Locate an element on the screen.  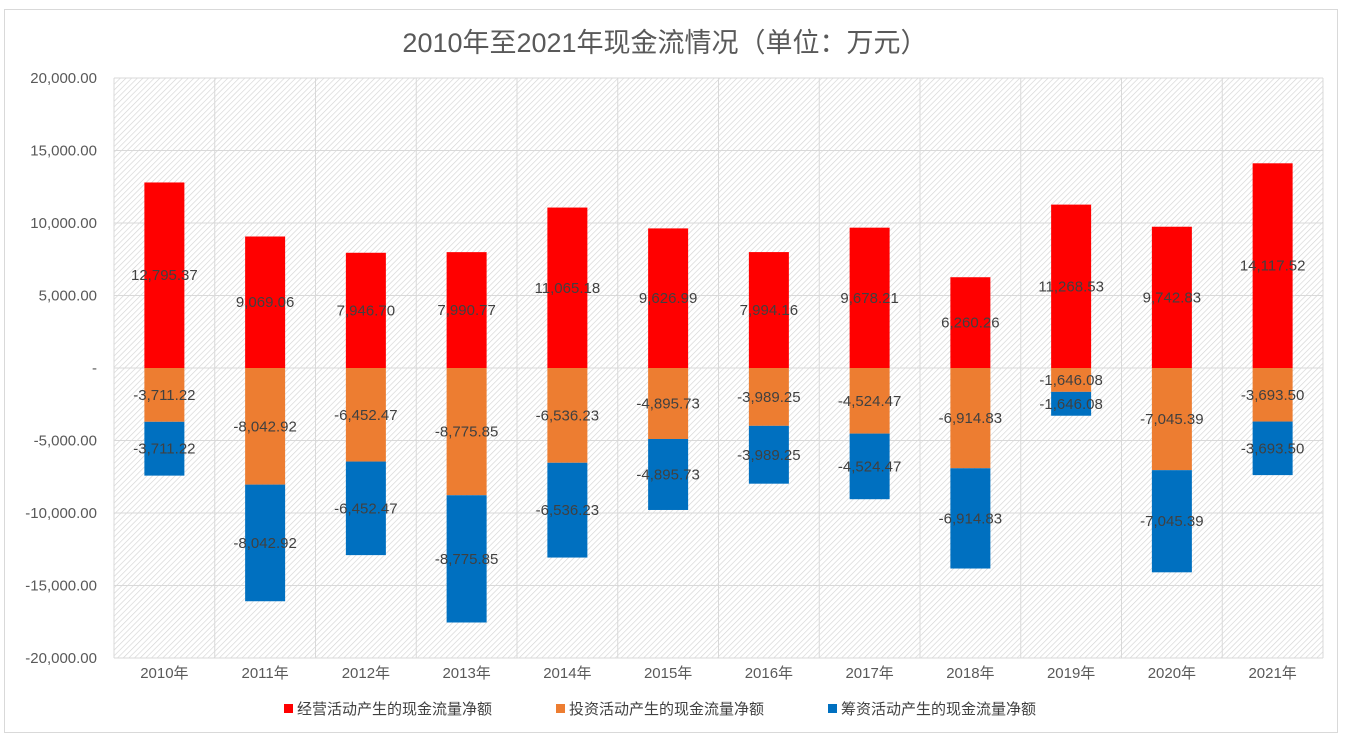
data-label: 12,795.37 is located at coordinates (164, 275).